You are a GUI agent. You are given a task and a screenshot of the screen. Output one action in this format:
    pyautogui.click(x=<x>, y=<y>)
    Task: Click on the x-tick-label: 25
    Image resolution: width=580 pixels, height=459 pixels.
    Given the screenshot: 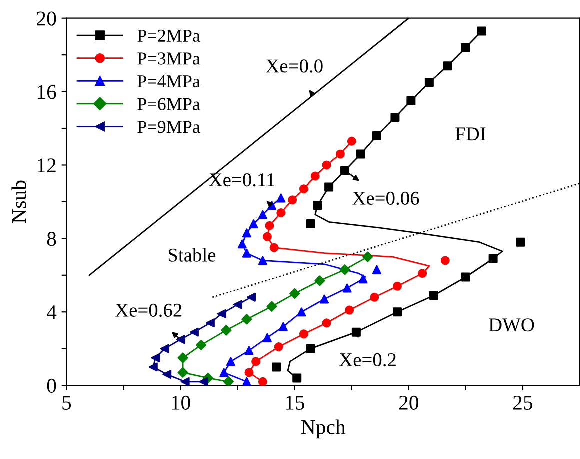 What is the action you would take?
    pyautogui.click(x=523, y=403)
    